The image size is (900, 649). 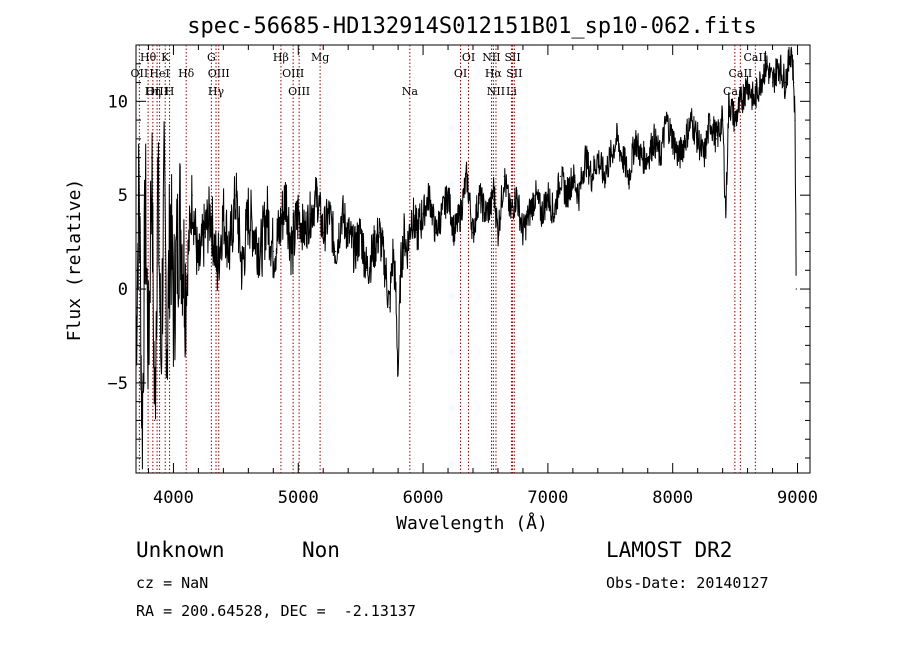 I want to click on y-tick-label: 0, so click(x=123, y=290).